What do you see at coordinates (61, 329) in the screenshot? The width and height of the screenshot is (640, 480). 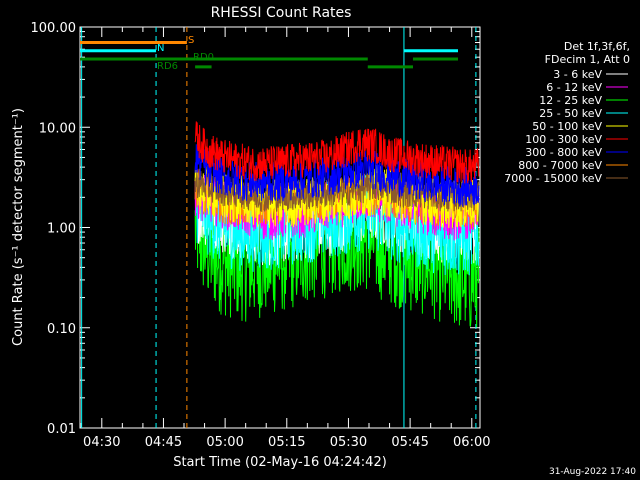 I see `y-tick-label: 0.10` at bounding box center [61, 329].